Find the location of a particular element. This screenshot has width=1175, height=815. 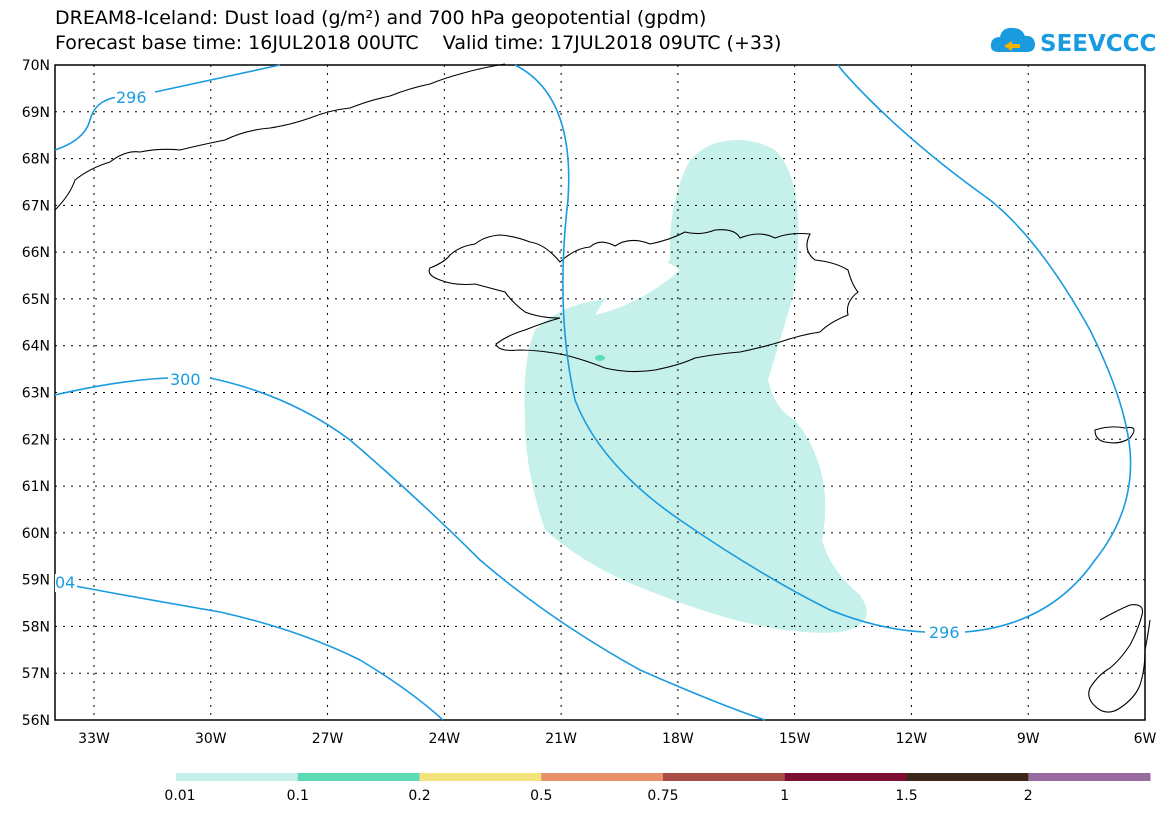

lat-label: 56N is located at coordinates (36, 721).